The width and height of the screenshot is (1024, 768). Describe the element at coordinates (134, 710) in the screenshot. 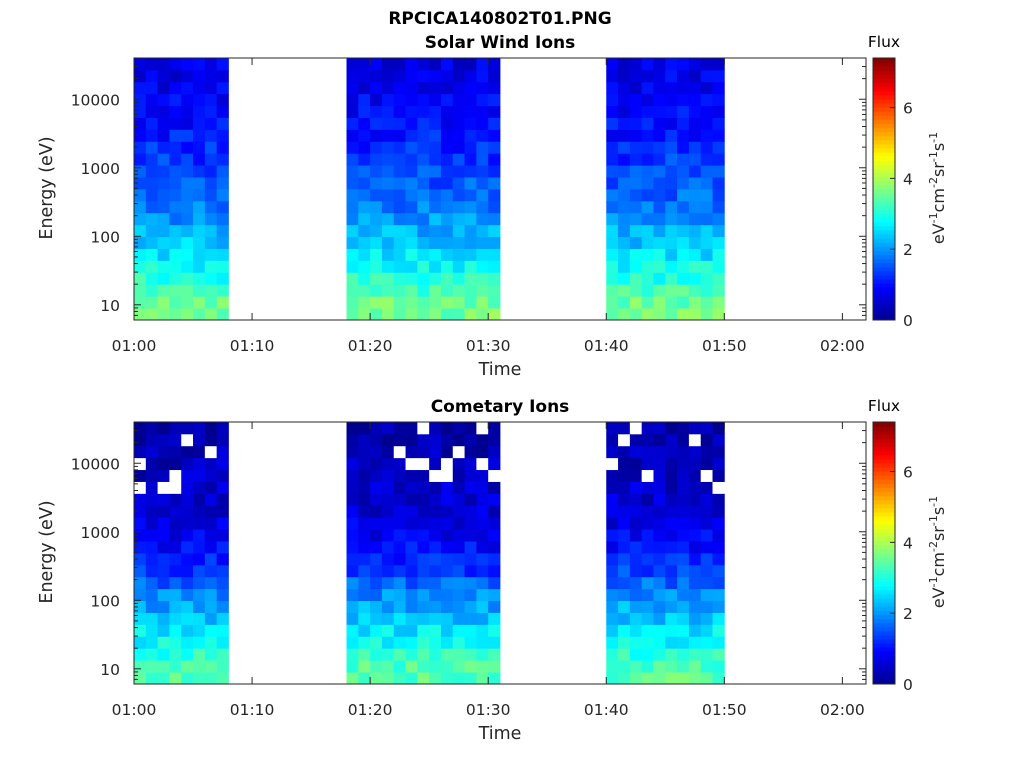

I see `x-tick-label: 01:00` at that location.